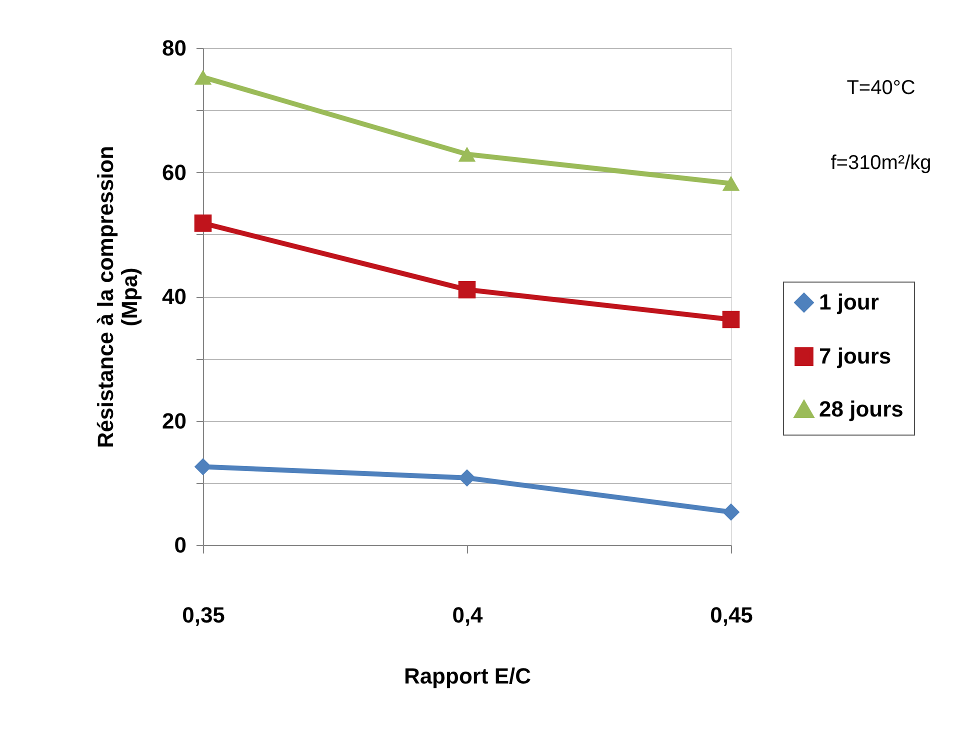 Image resolution: width=976 pixels, height=753 pixels. What do you see at coordinates (174, 421) in the screenshot?
I see `y-tick-label: 20` at bounding box center [174, 421].